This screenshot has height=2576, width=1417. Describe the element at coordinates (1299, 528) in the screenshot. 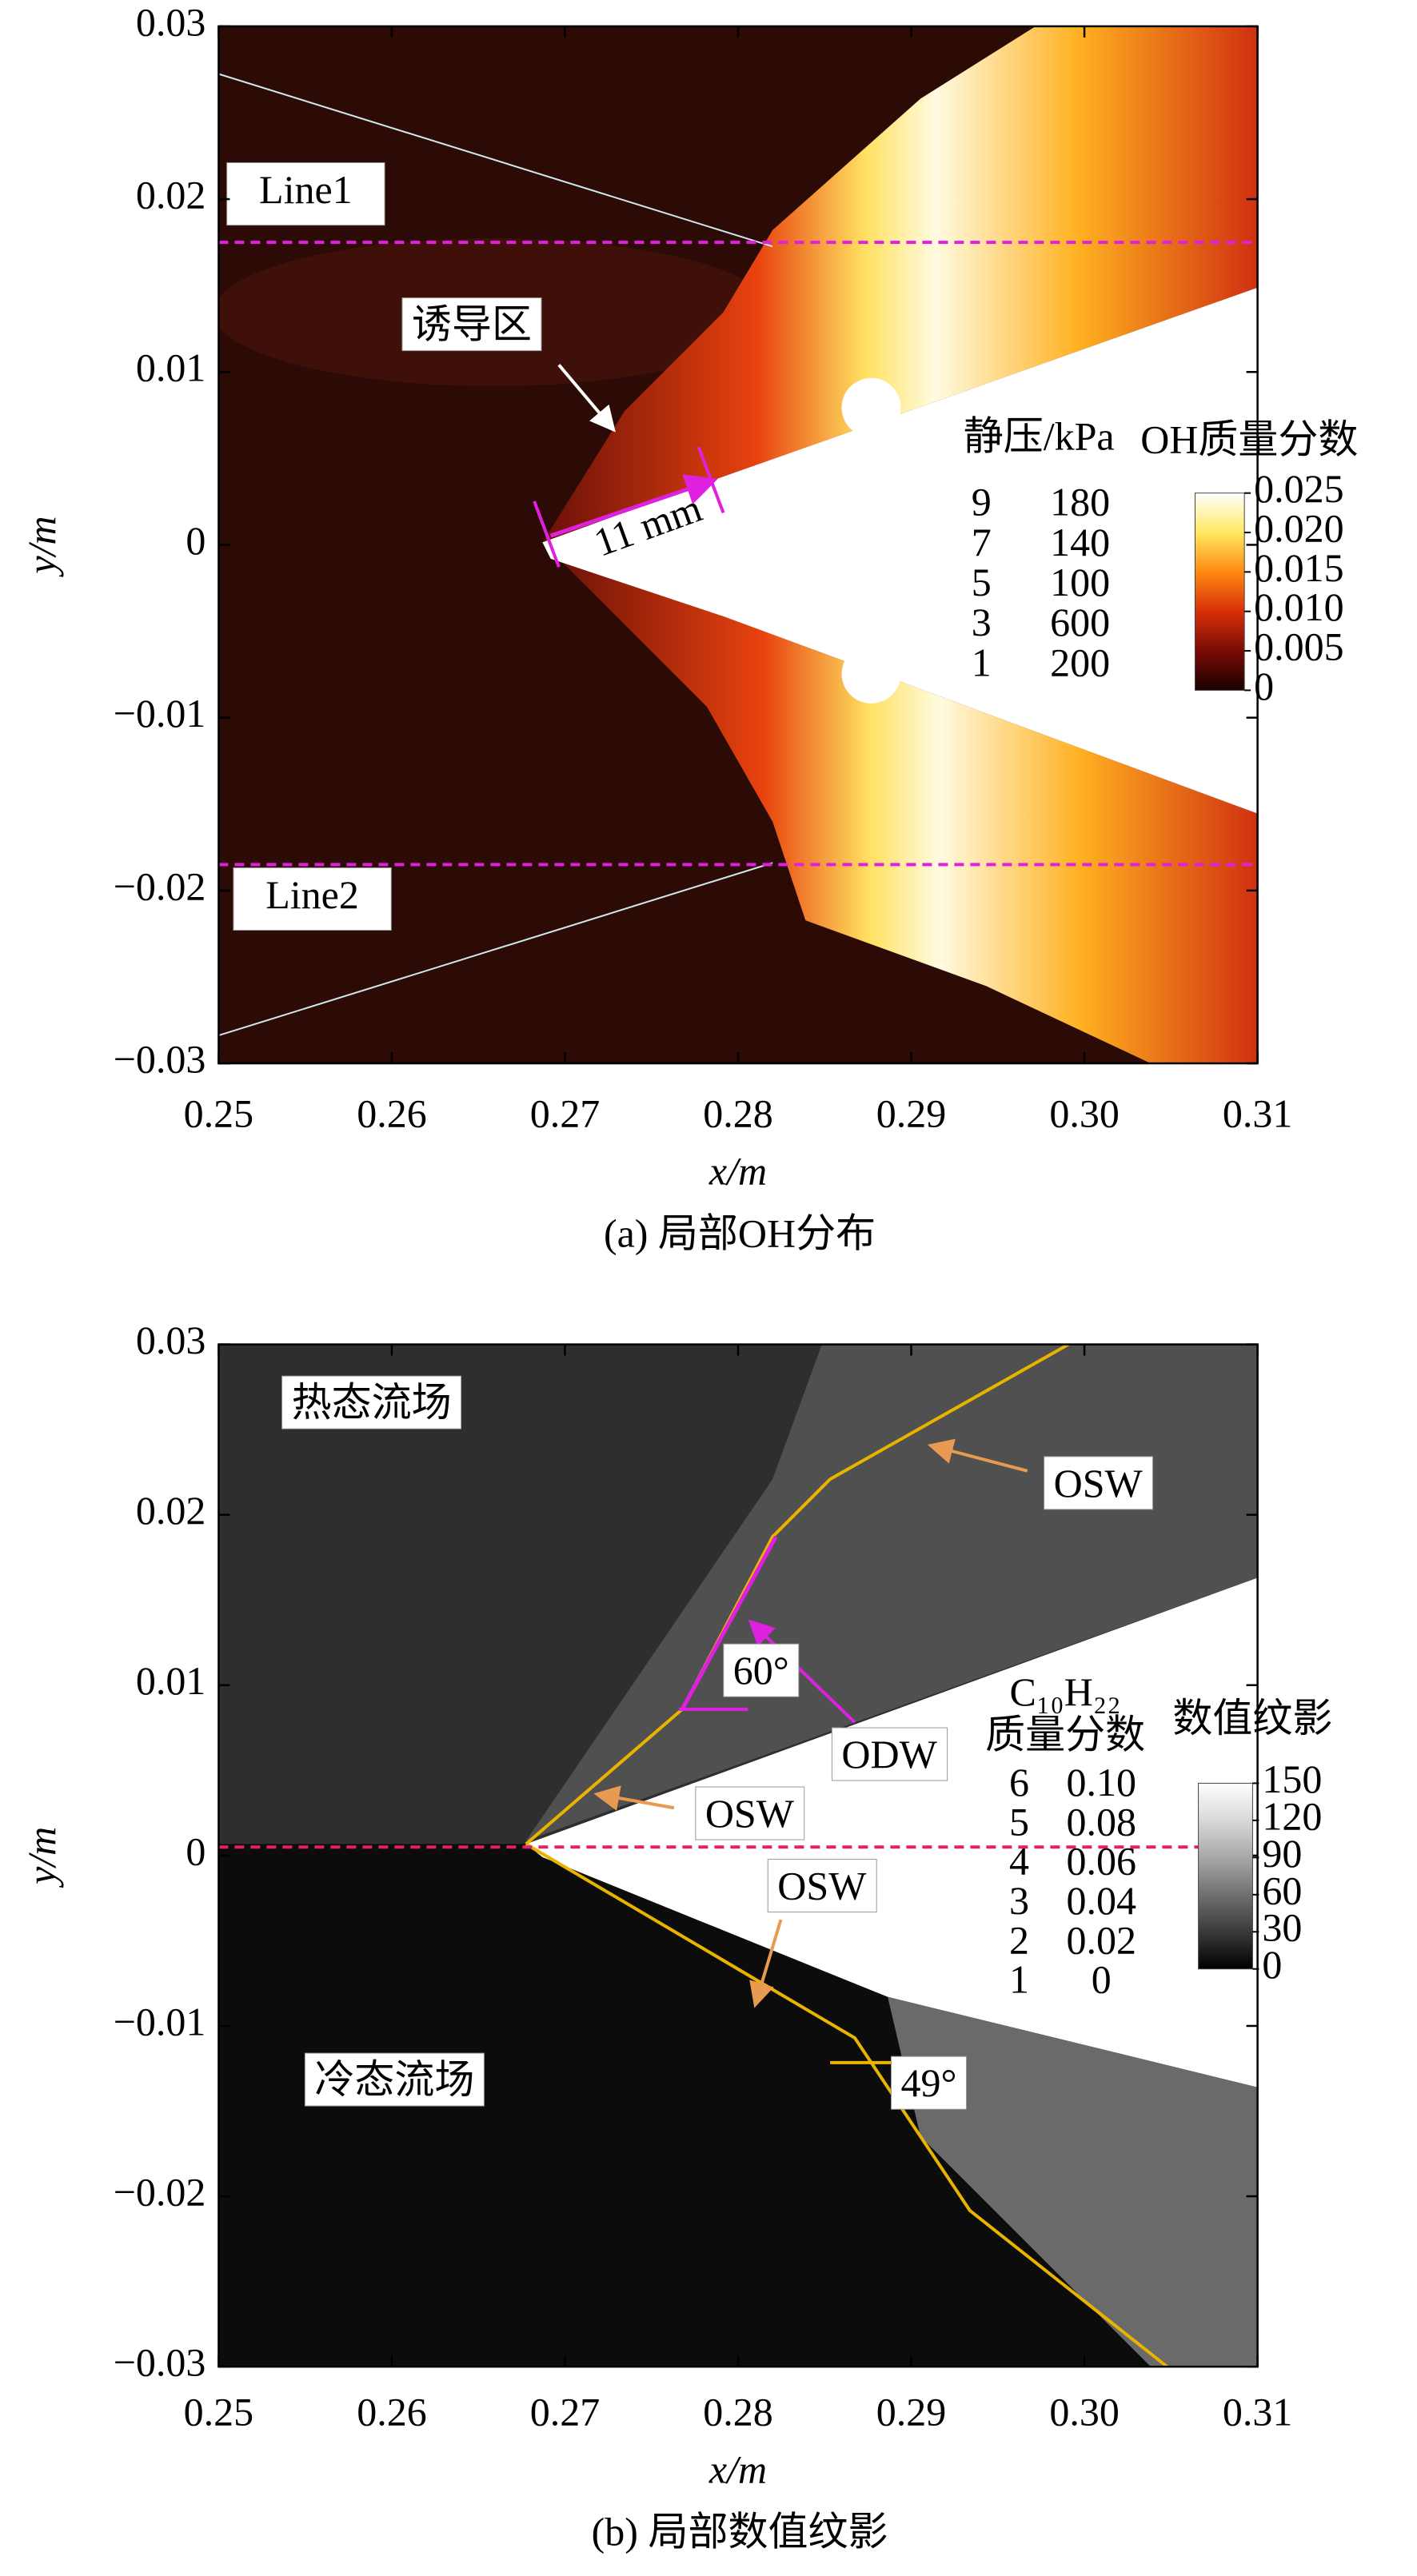

I see `colorbar-tick-label: 0.020` at that location.